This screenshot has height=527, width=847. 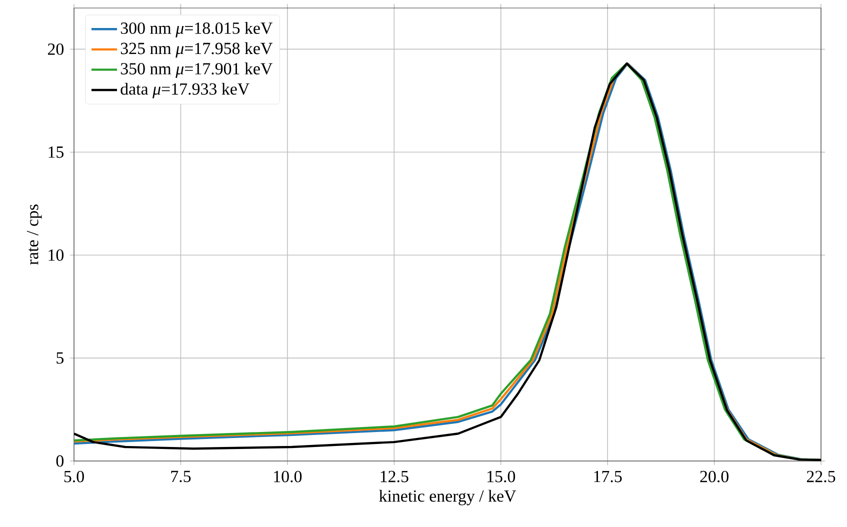 I want to click on x-tick-label: 12.5, so click(x=394, y=476).